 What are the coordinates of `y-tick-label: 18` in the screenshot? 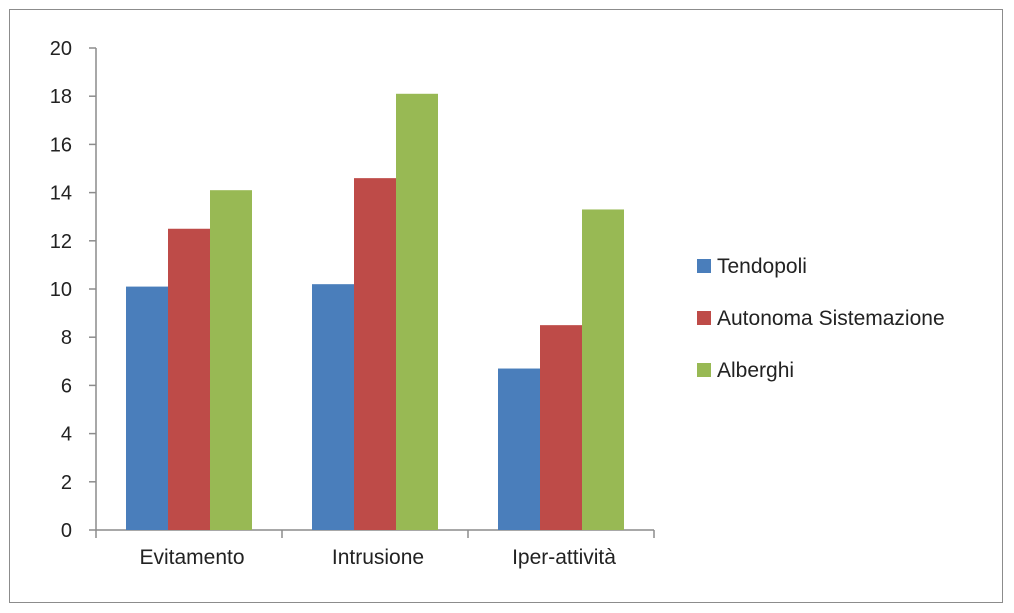 It's located at (61, 97).